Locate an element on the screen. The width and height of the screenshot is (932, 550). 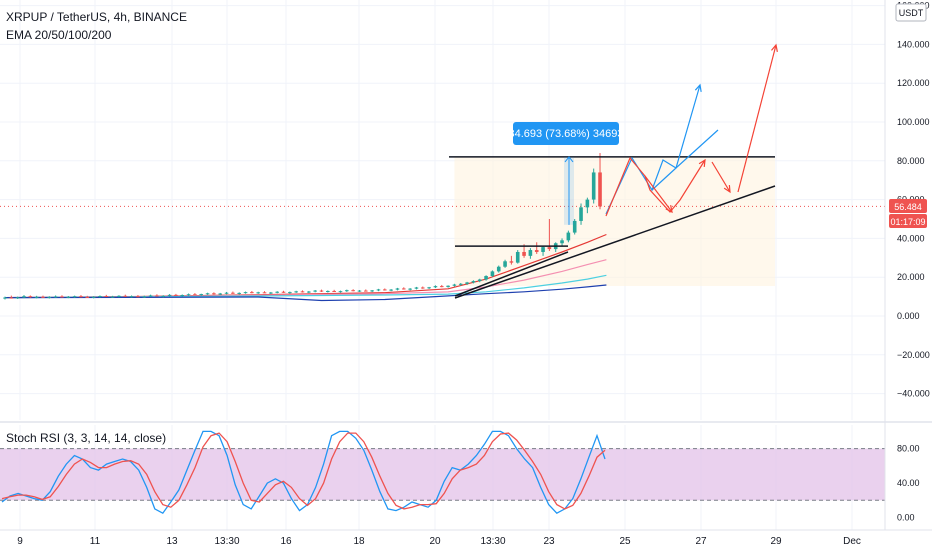
trendline-lower is located at coordinates (511, 274).